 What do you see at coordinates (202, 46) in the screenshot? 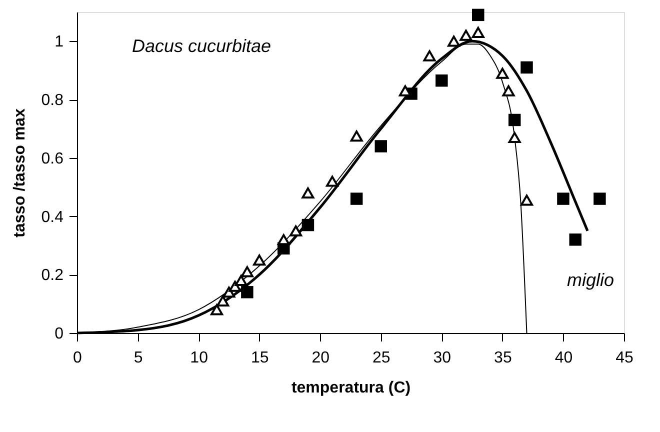
I see `annotation: Dacus cucurbitae` at bounding box center [202, 46].